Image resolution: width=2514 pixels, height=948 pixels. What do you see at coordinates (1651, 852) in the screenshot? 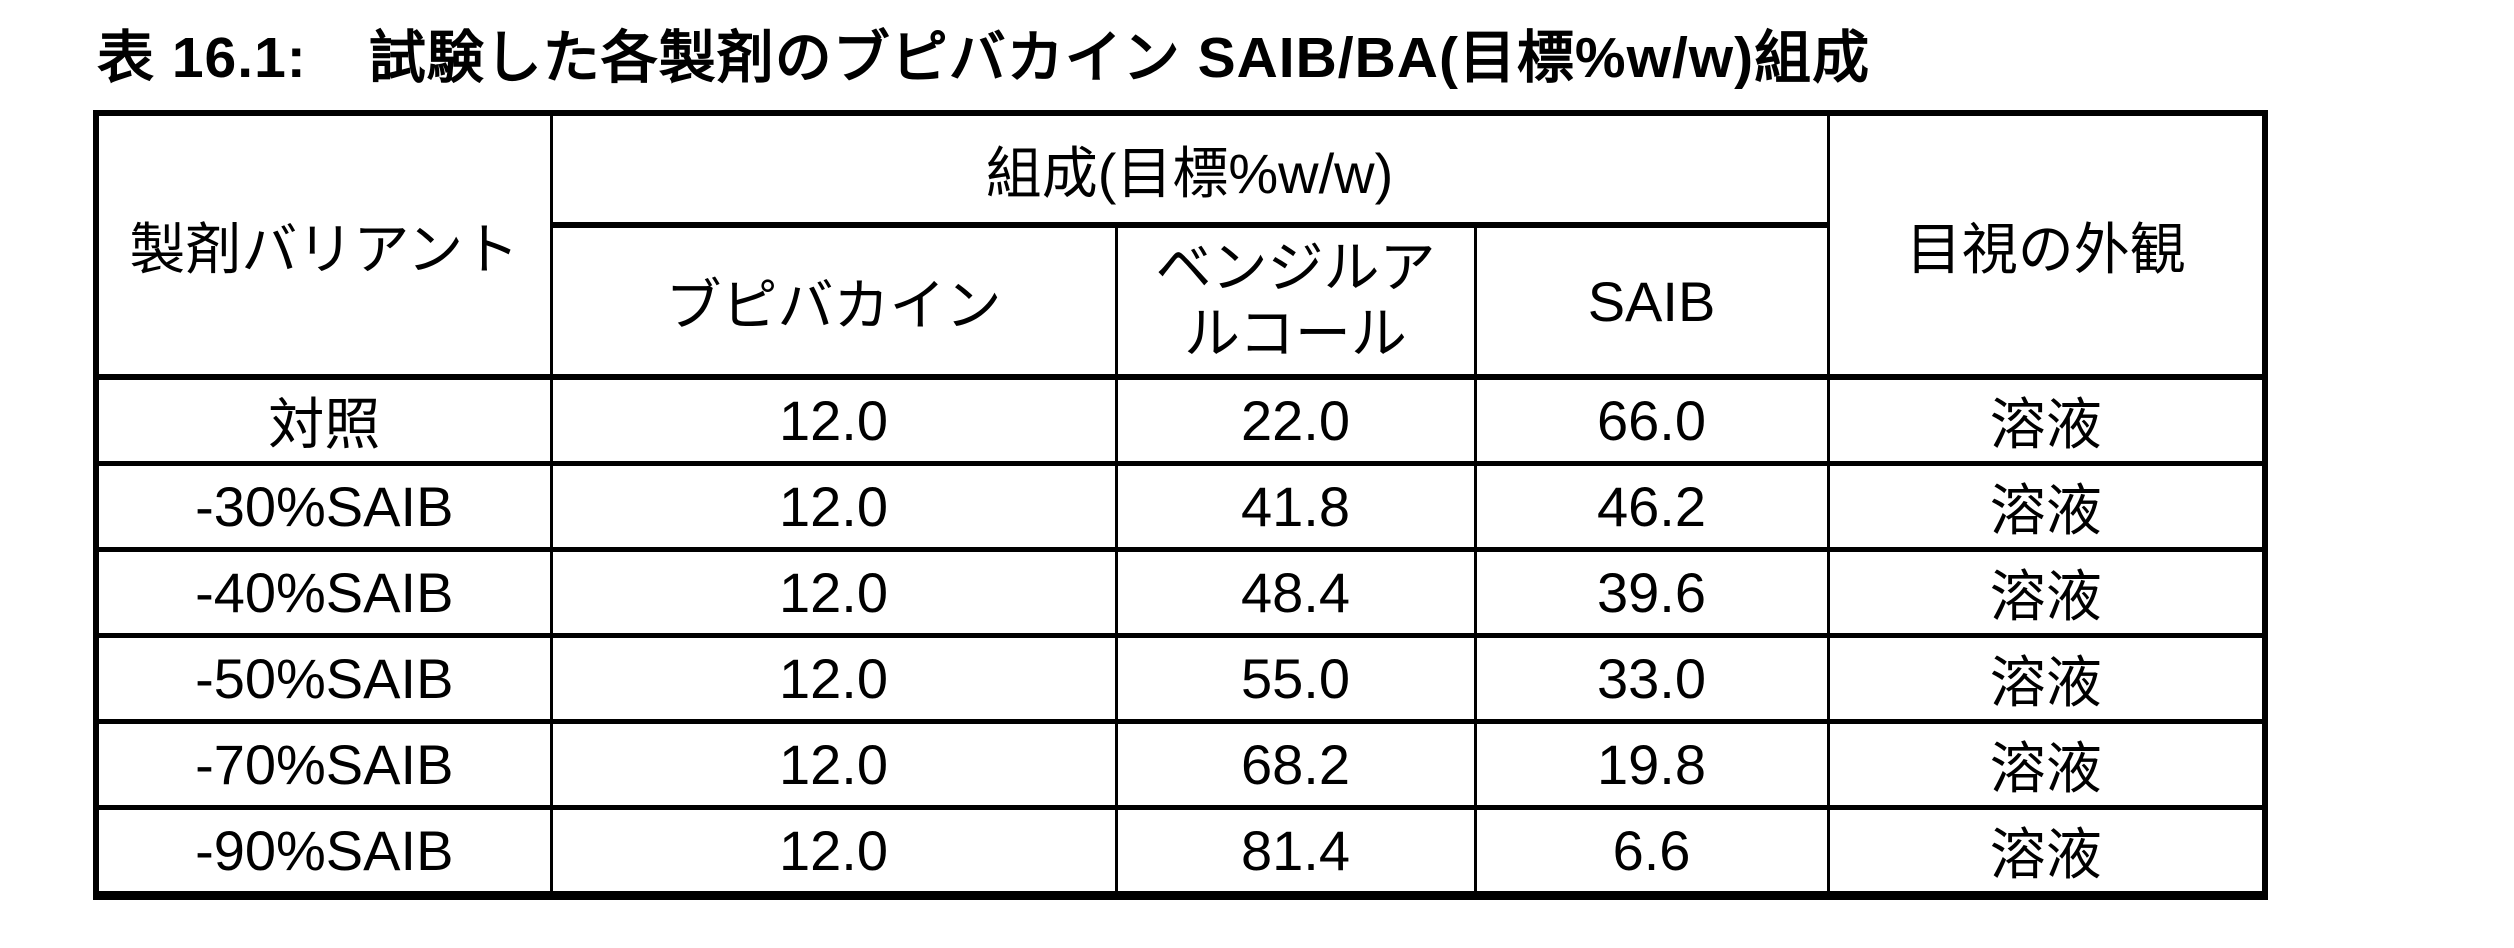
I see `saib-cell: 6.6` at bounding box center [1651, 852].